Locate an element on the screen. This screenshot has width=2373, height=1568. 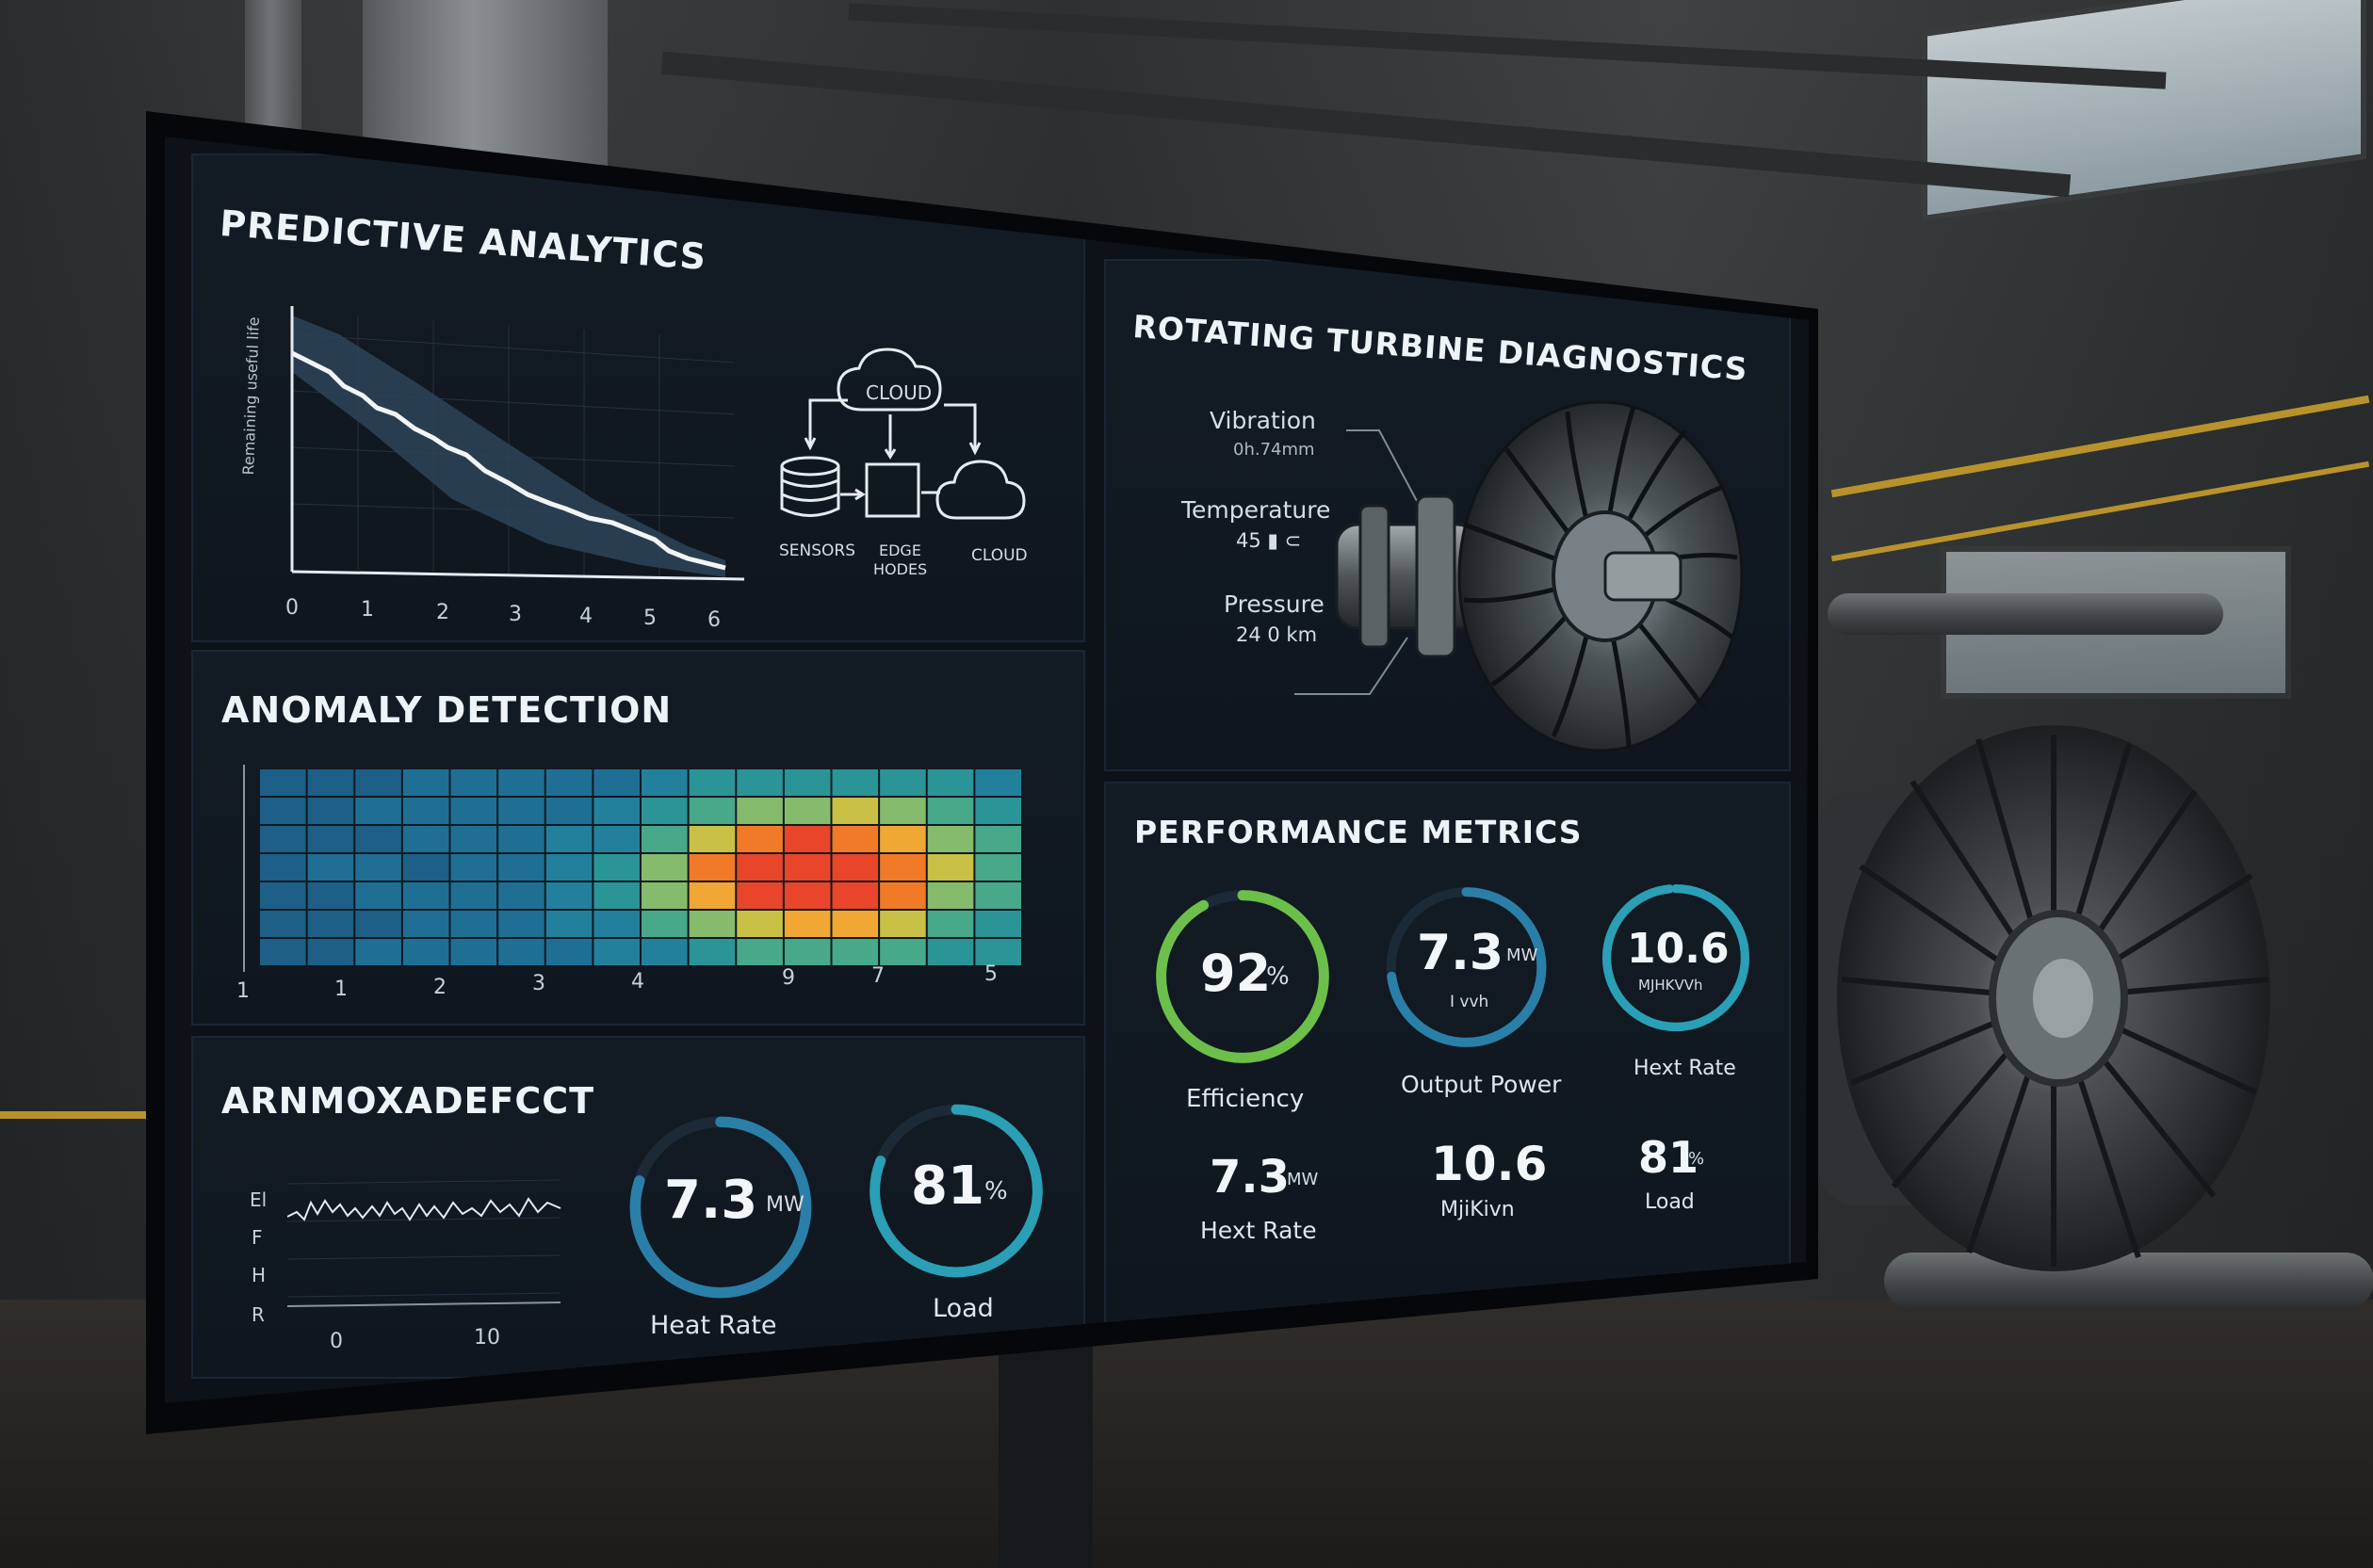
anomaly-detection-title: ANOMALY DETECTION is located at coordinates (447, 710).